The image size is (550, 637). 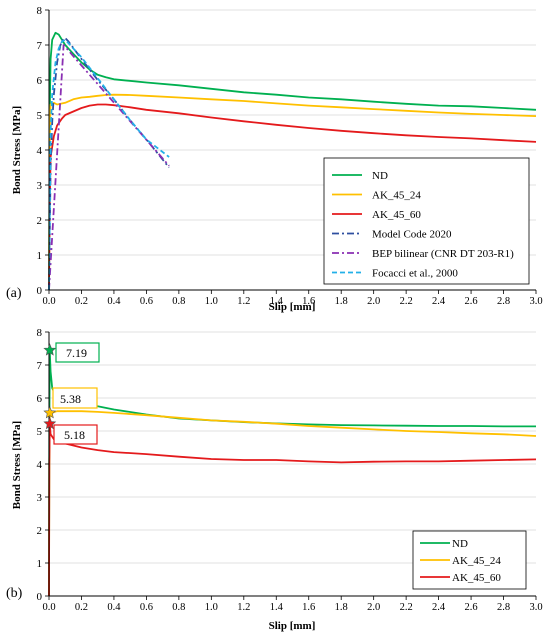 What do you see at coordinates (48, 607) in the screenshot?
I see `panel-b-x-tick-label: 0.0` at bounding box center [48, 607].